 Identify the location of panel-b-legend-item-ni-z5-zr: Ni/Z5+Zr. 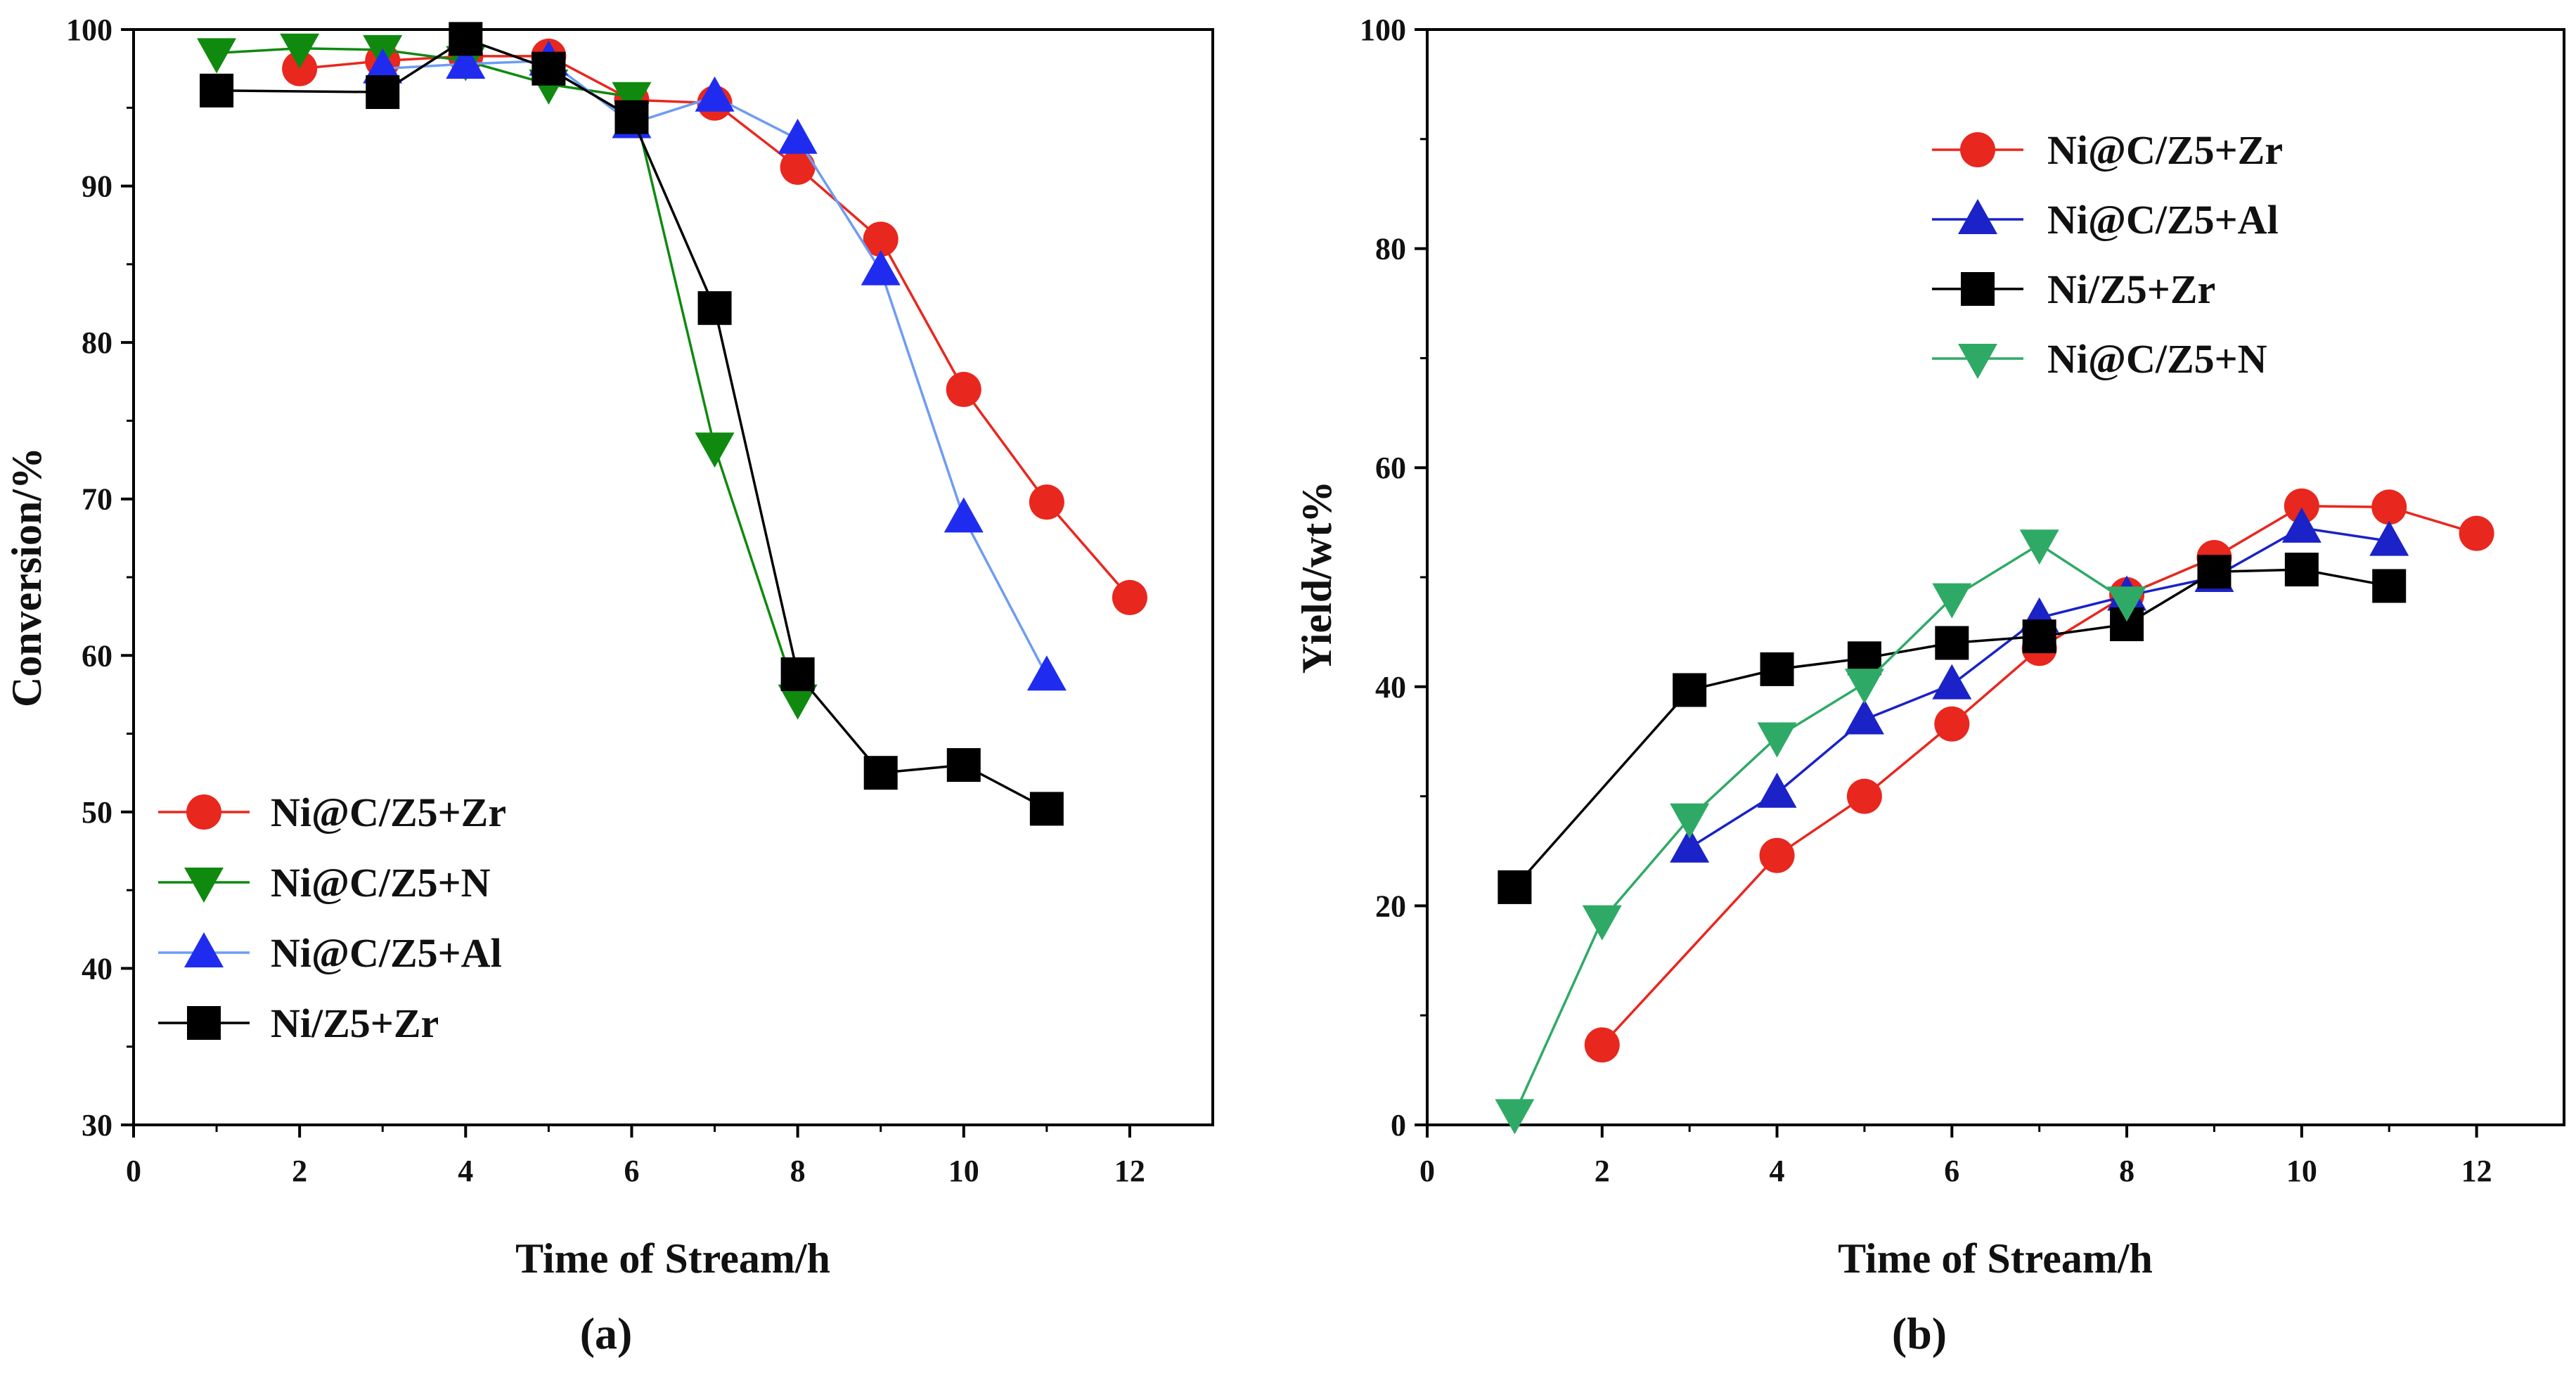
(2073, 289).